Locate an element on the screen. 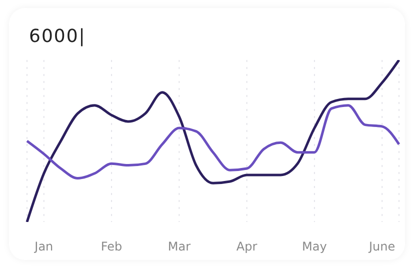  x-tick-label: May is located at coordinates (314, 247).